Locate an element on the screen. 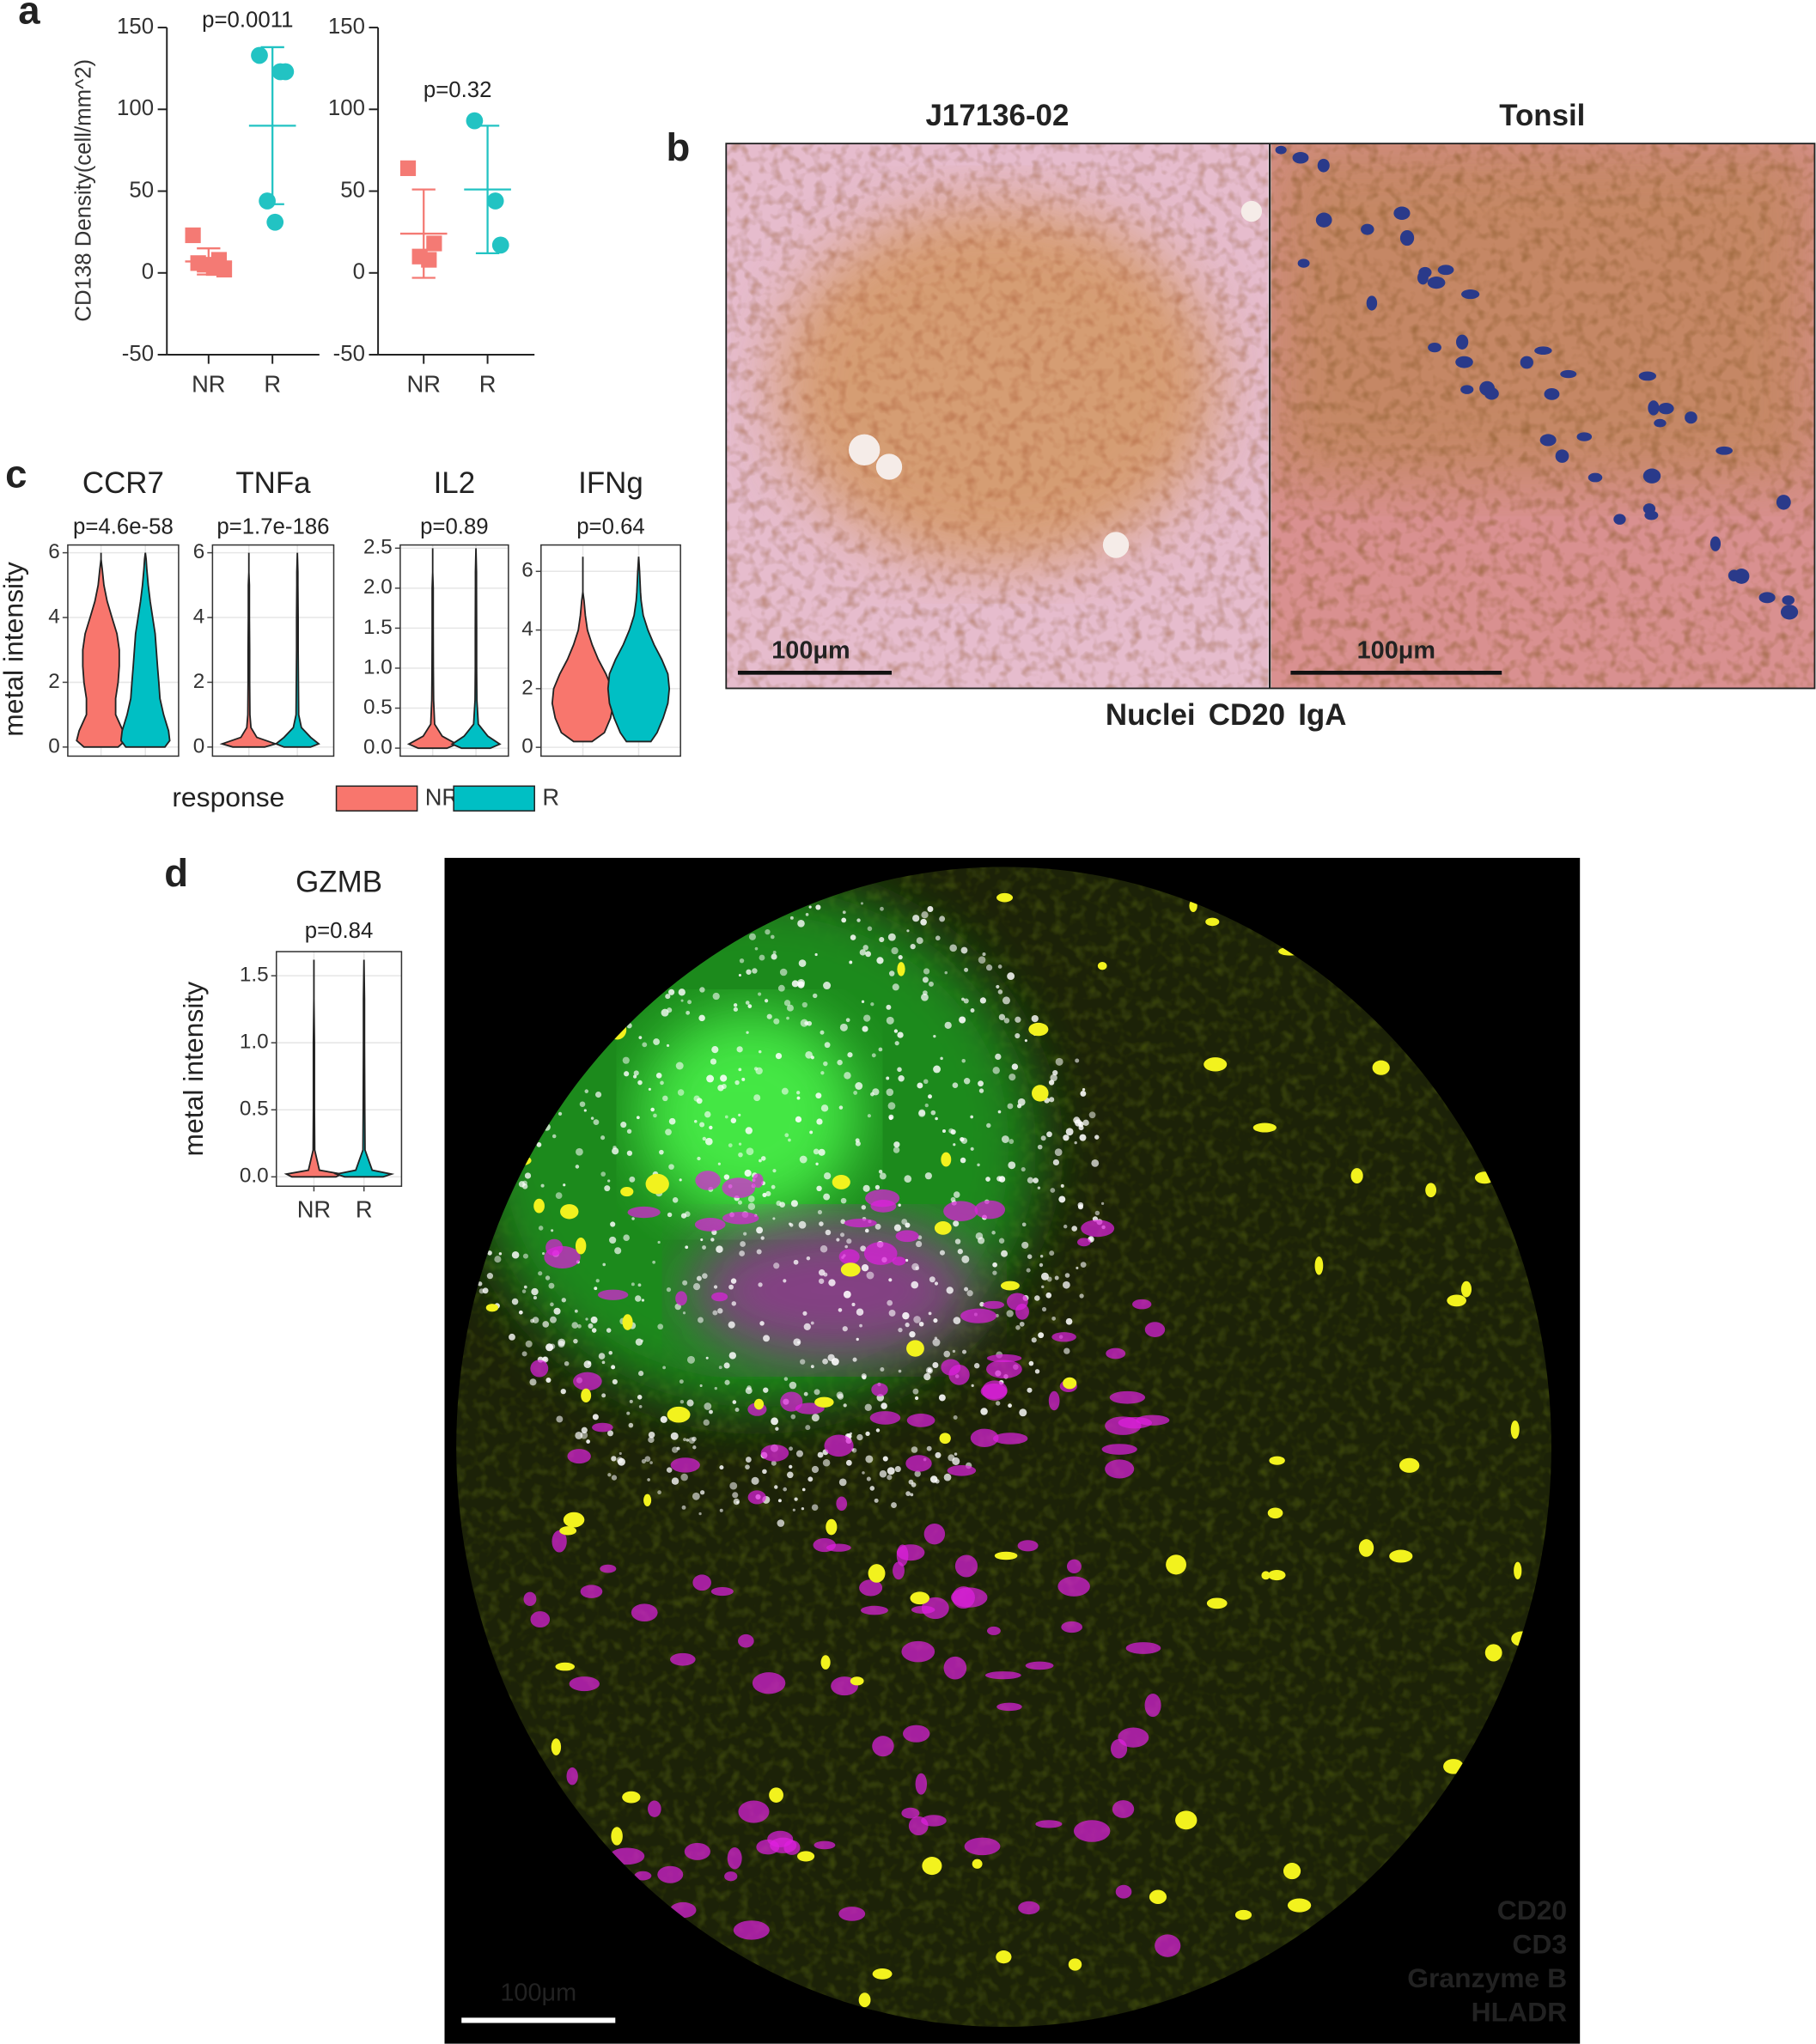 The image size is (1816, 2044). legend-swatch is located at coordinates (377, 798).